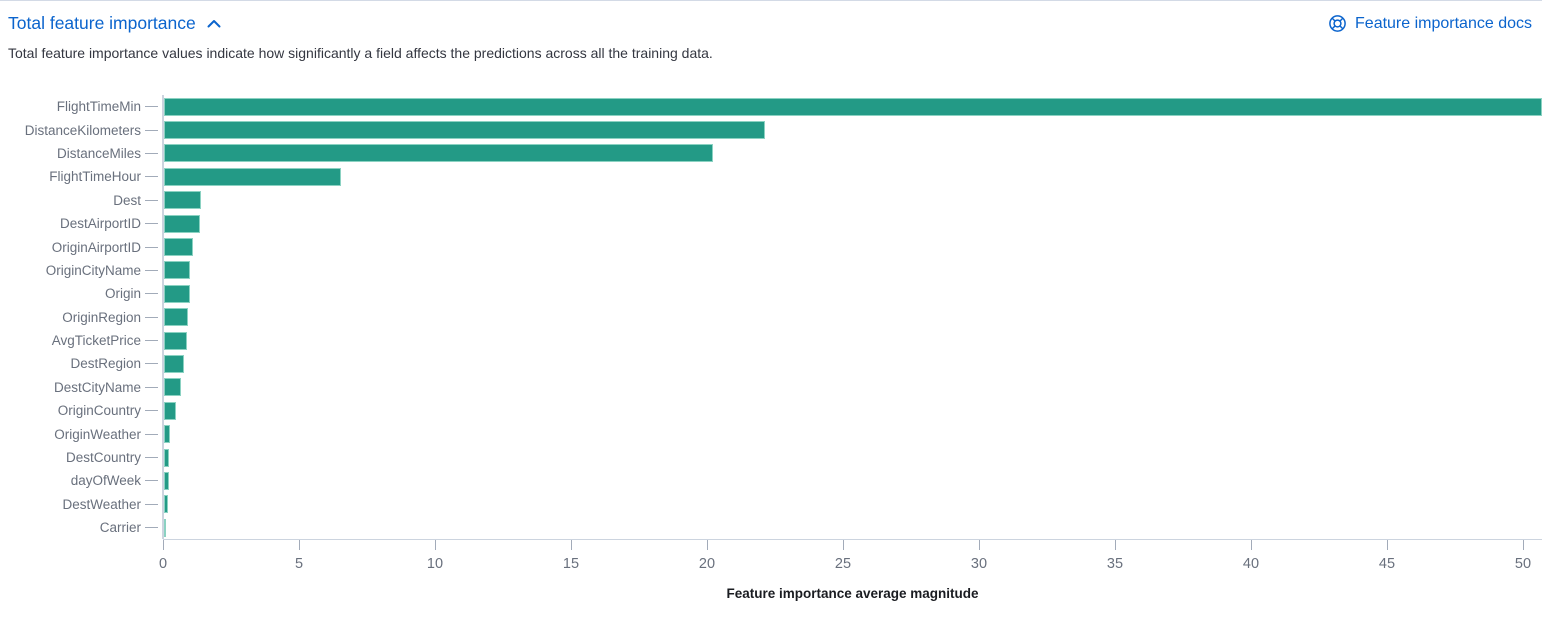 The height and width of the screenshot is (618, 1542). I want to click on x-tick-label: 5, so click(299, 564).